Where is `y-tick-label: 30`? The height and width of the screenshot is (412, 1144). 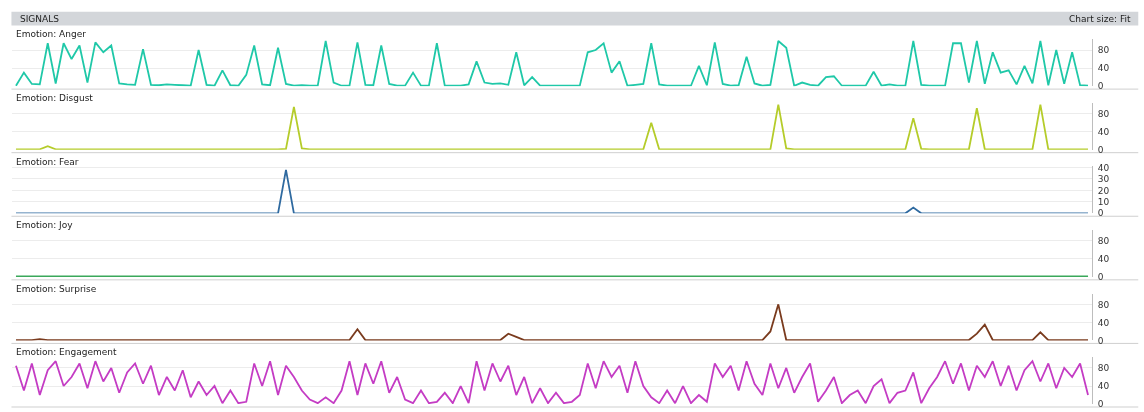 y-tick-label: 30 is located at coordinates (1103, 179).